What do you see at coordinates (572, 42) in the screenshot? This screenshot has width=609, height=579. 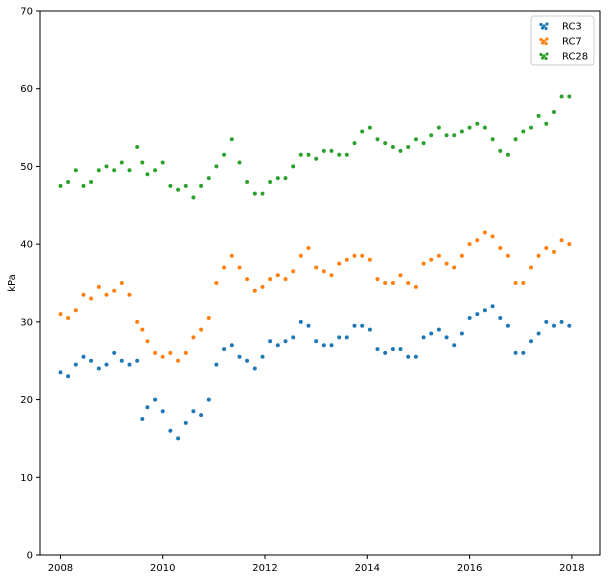 I see `legend-label: RC7` at bounding box center [572, 42].